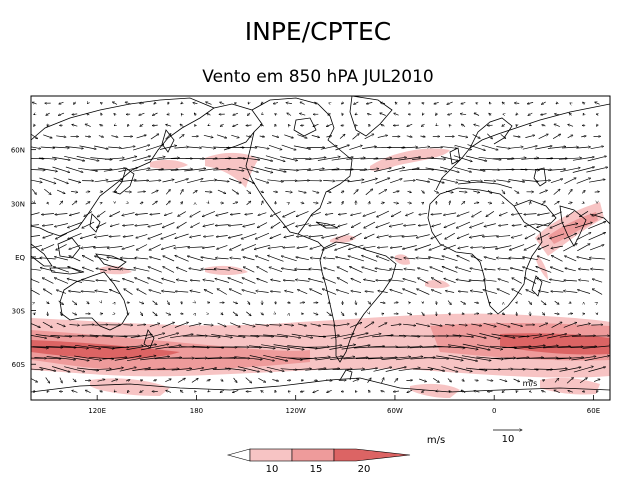  I want to click on colorbar: 10 15 20 m/s, so click(336, 455).